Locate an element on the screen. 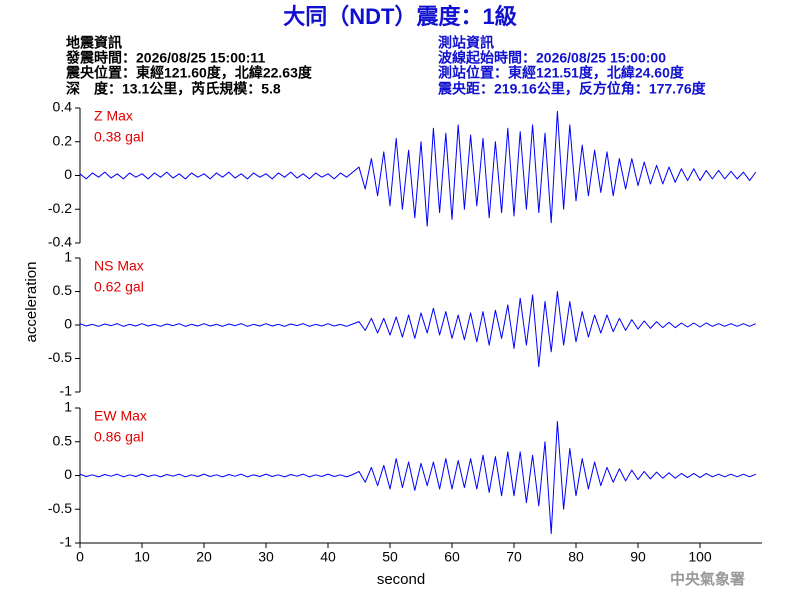 The height and width of the screenshot is (600, 800). info-left: 發震時間：2026/08/25 15:00:11 is located at coordinates (165, 58).